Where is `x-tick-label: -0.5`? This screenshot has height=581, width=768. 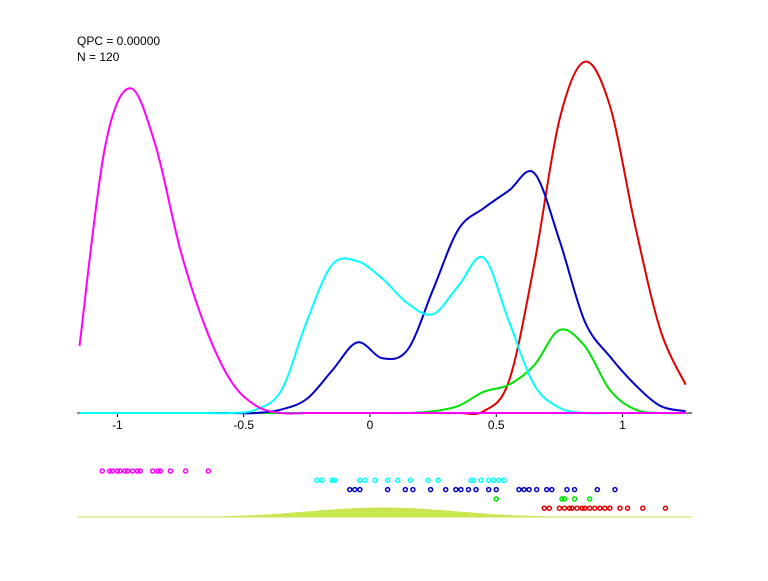 x-tick-label: -0.5 is located at coordinates (243, 425).